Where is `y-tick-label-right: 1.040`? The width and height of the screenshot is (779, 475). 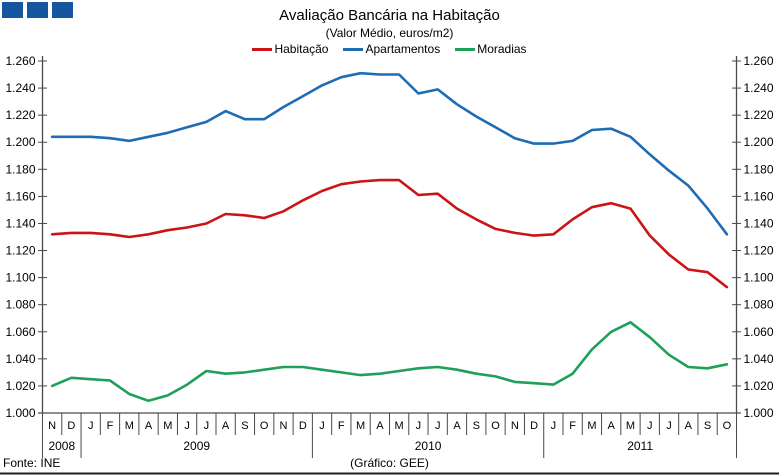
y-tick-label-right: 1.040 is located at coordinates (759, 359).